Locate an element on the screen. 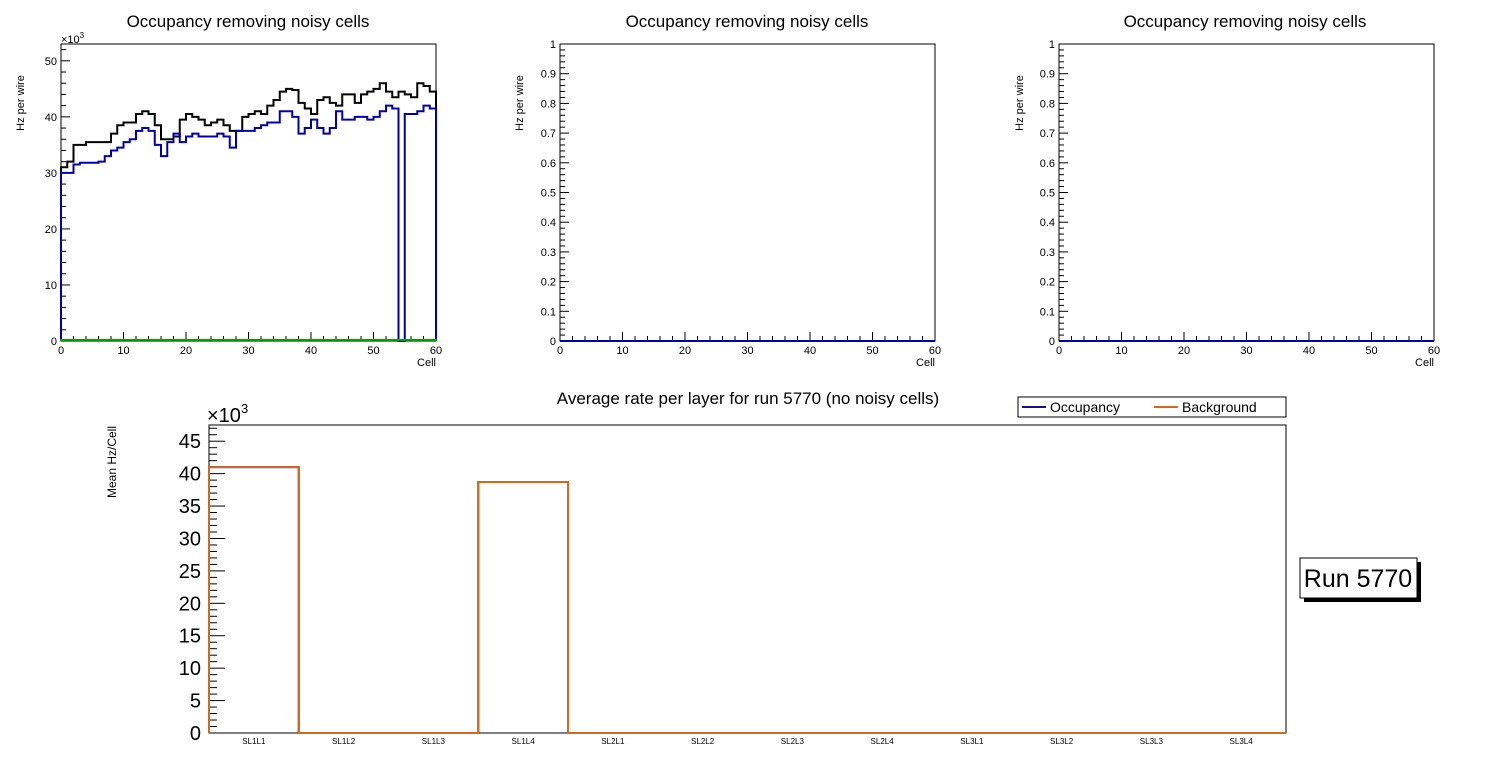 The image size is (1496, 772). category-label: SL2L3 is located at coordinates (793, 741).